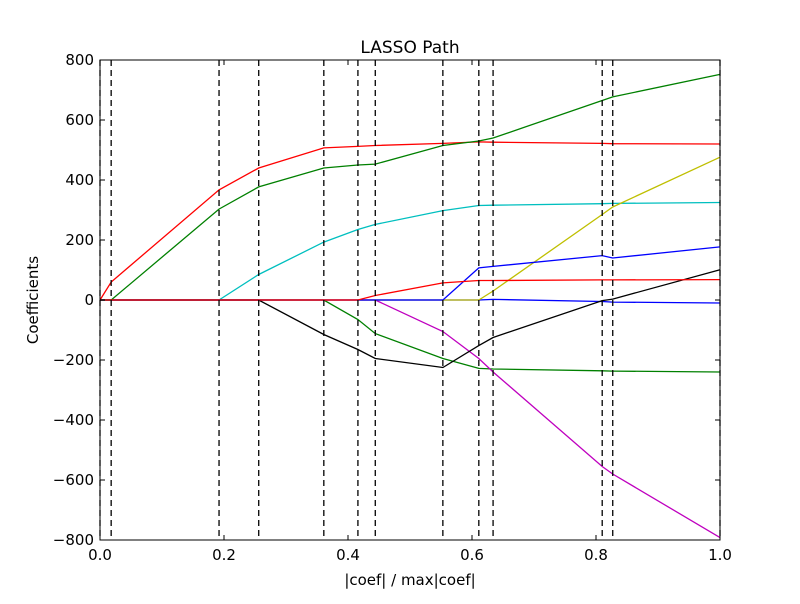 The width and height of the screenshot is (800, 604). I want to click on y-tick-label: 800, so click(79, 60).